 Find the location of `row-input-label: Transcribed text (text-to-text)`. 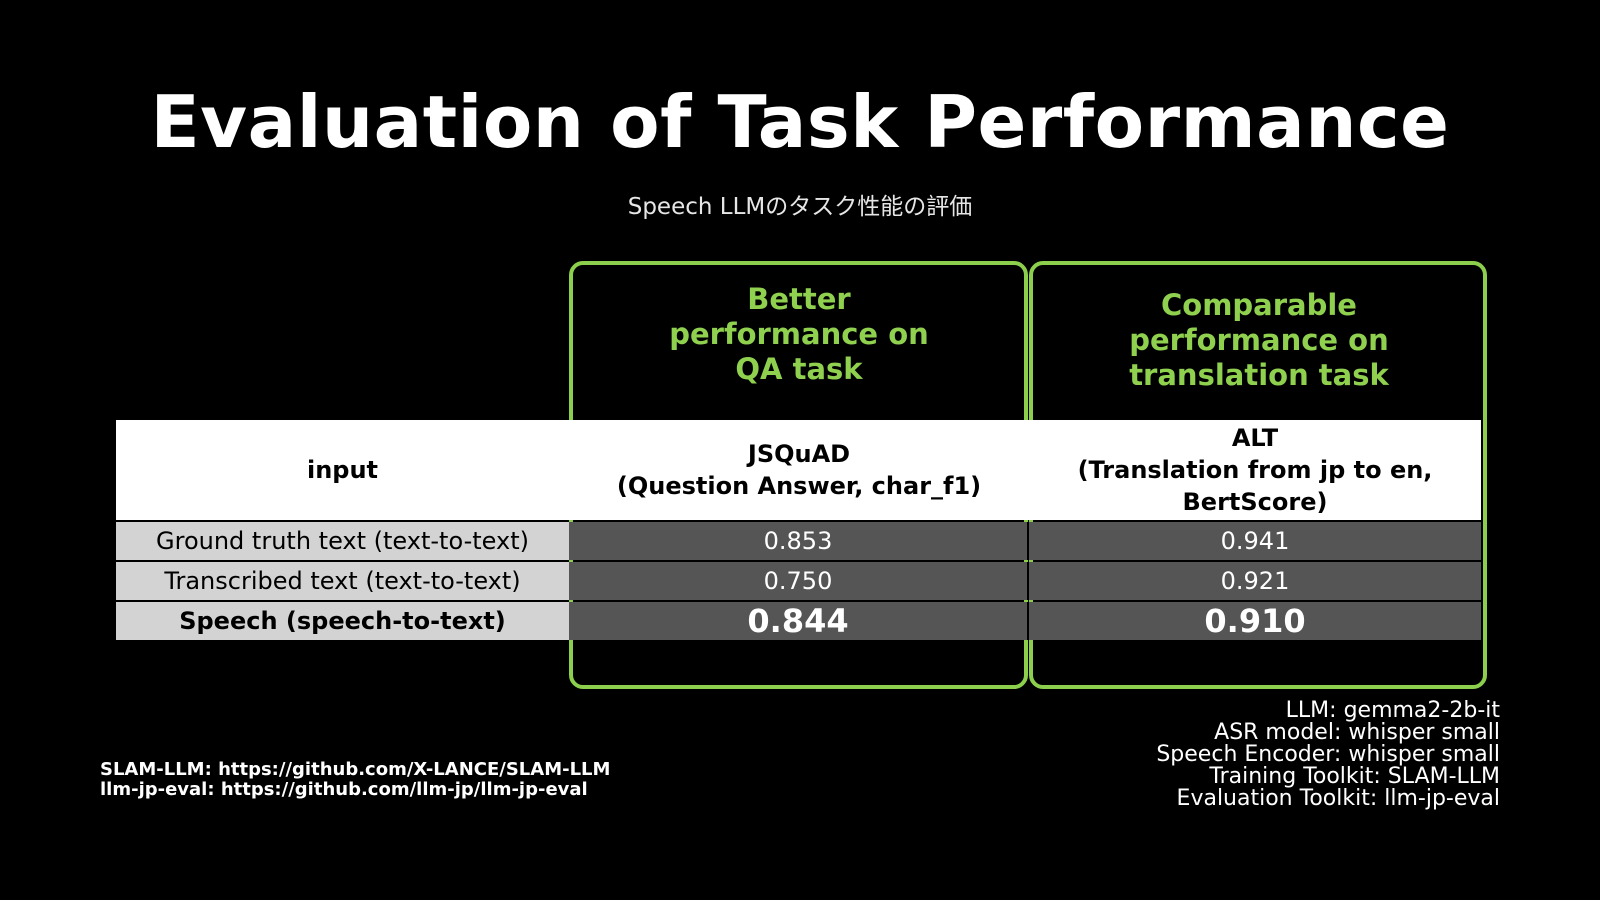

row-input-label: Transcribed text (text-to-text) is located at coordinates (342, 581).